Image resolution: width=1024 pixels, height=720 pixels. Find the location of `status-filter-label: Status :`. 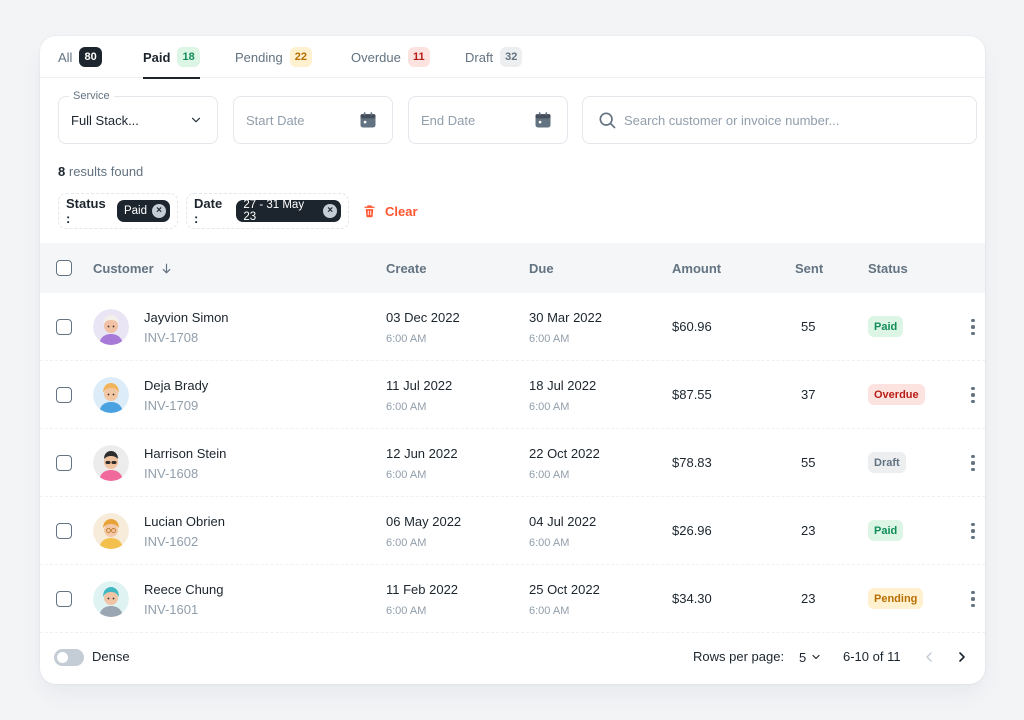

status-filter-label: Status : is located at coordinates (86, 211).